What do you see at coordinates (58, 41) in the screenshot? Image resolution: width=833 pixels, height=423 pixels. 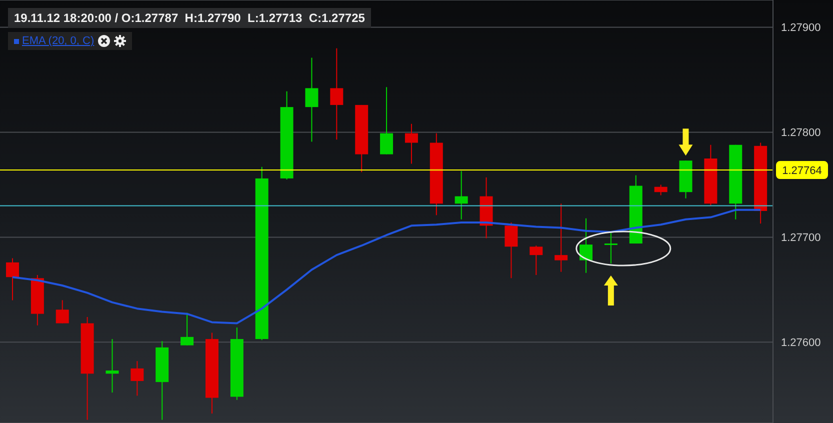 I see `legend-label: EMA (20, 0, C)` at bounding box center [58, 41].